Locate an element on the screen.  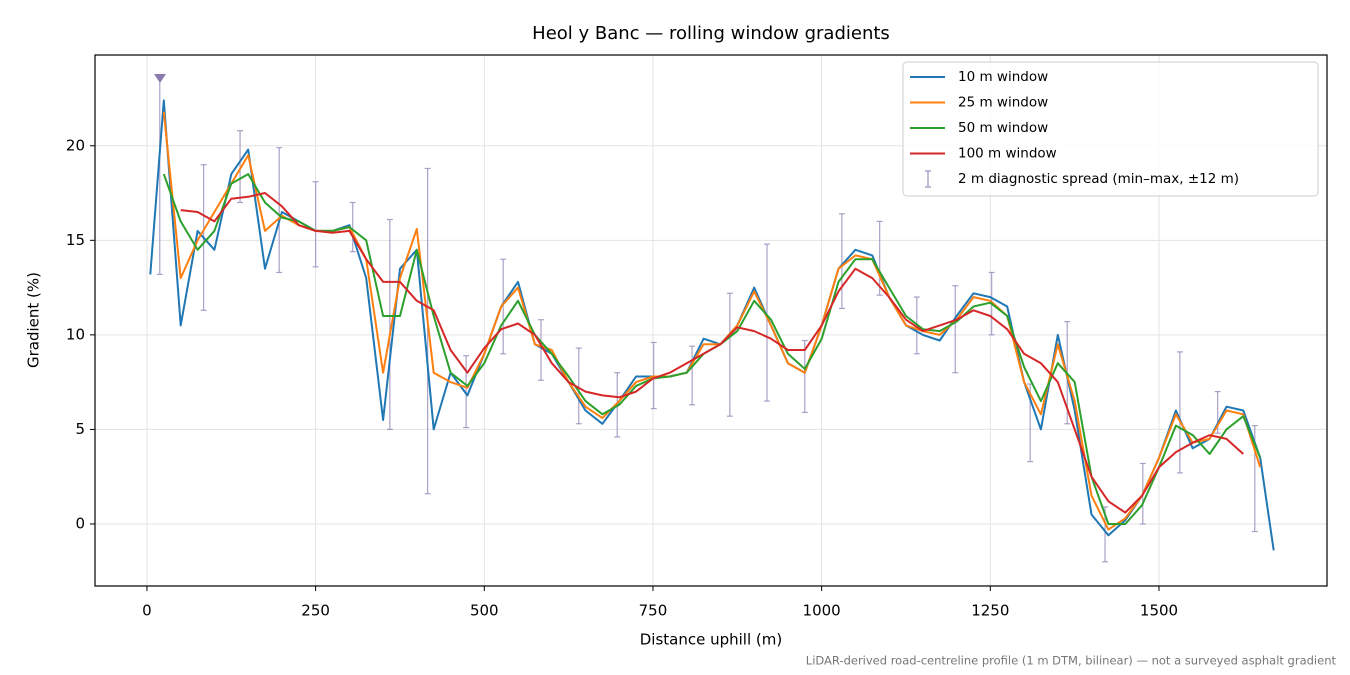
clip-marker is located at coordinates (160, 78).